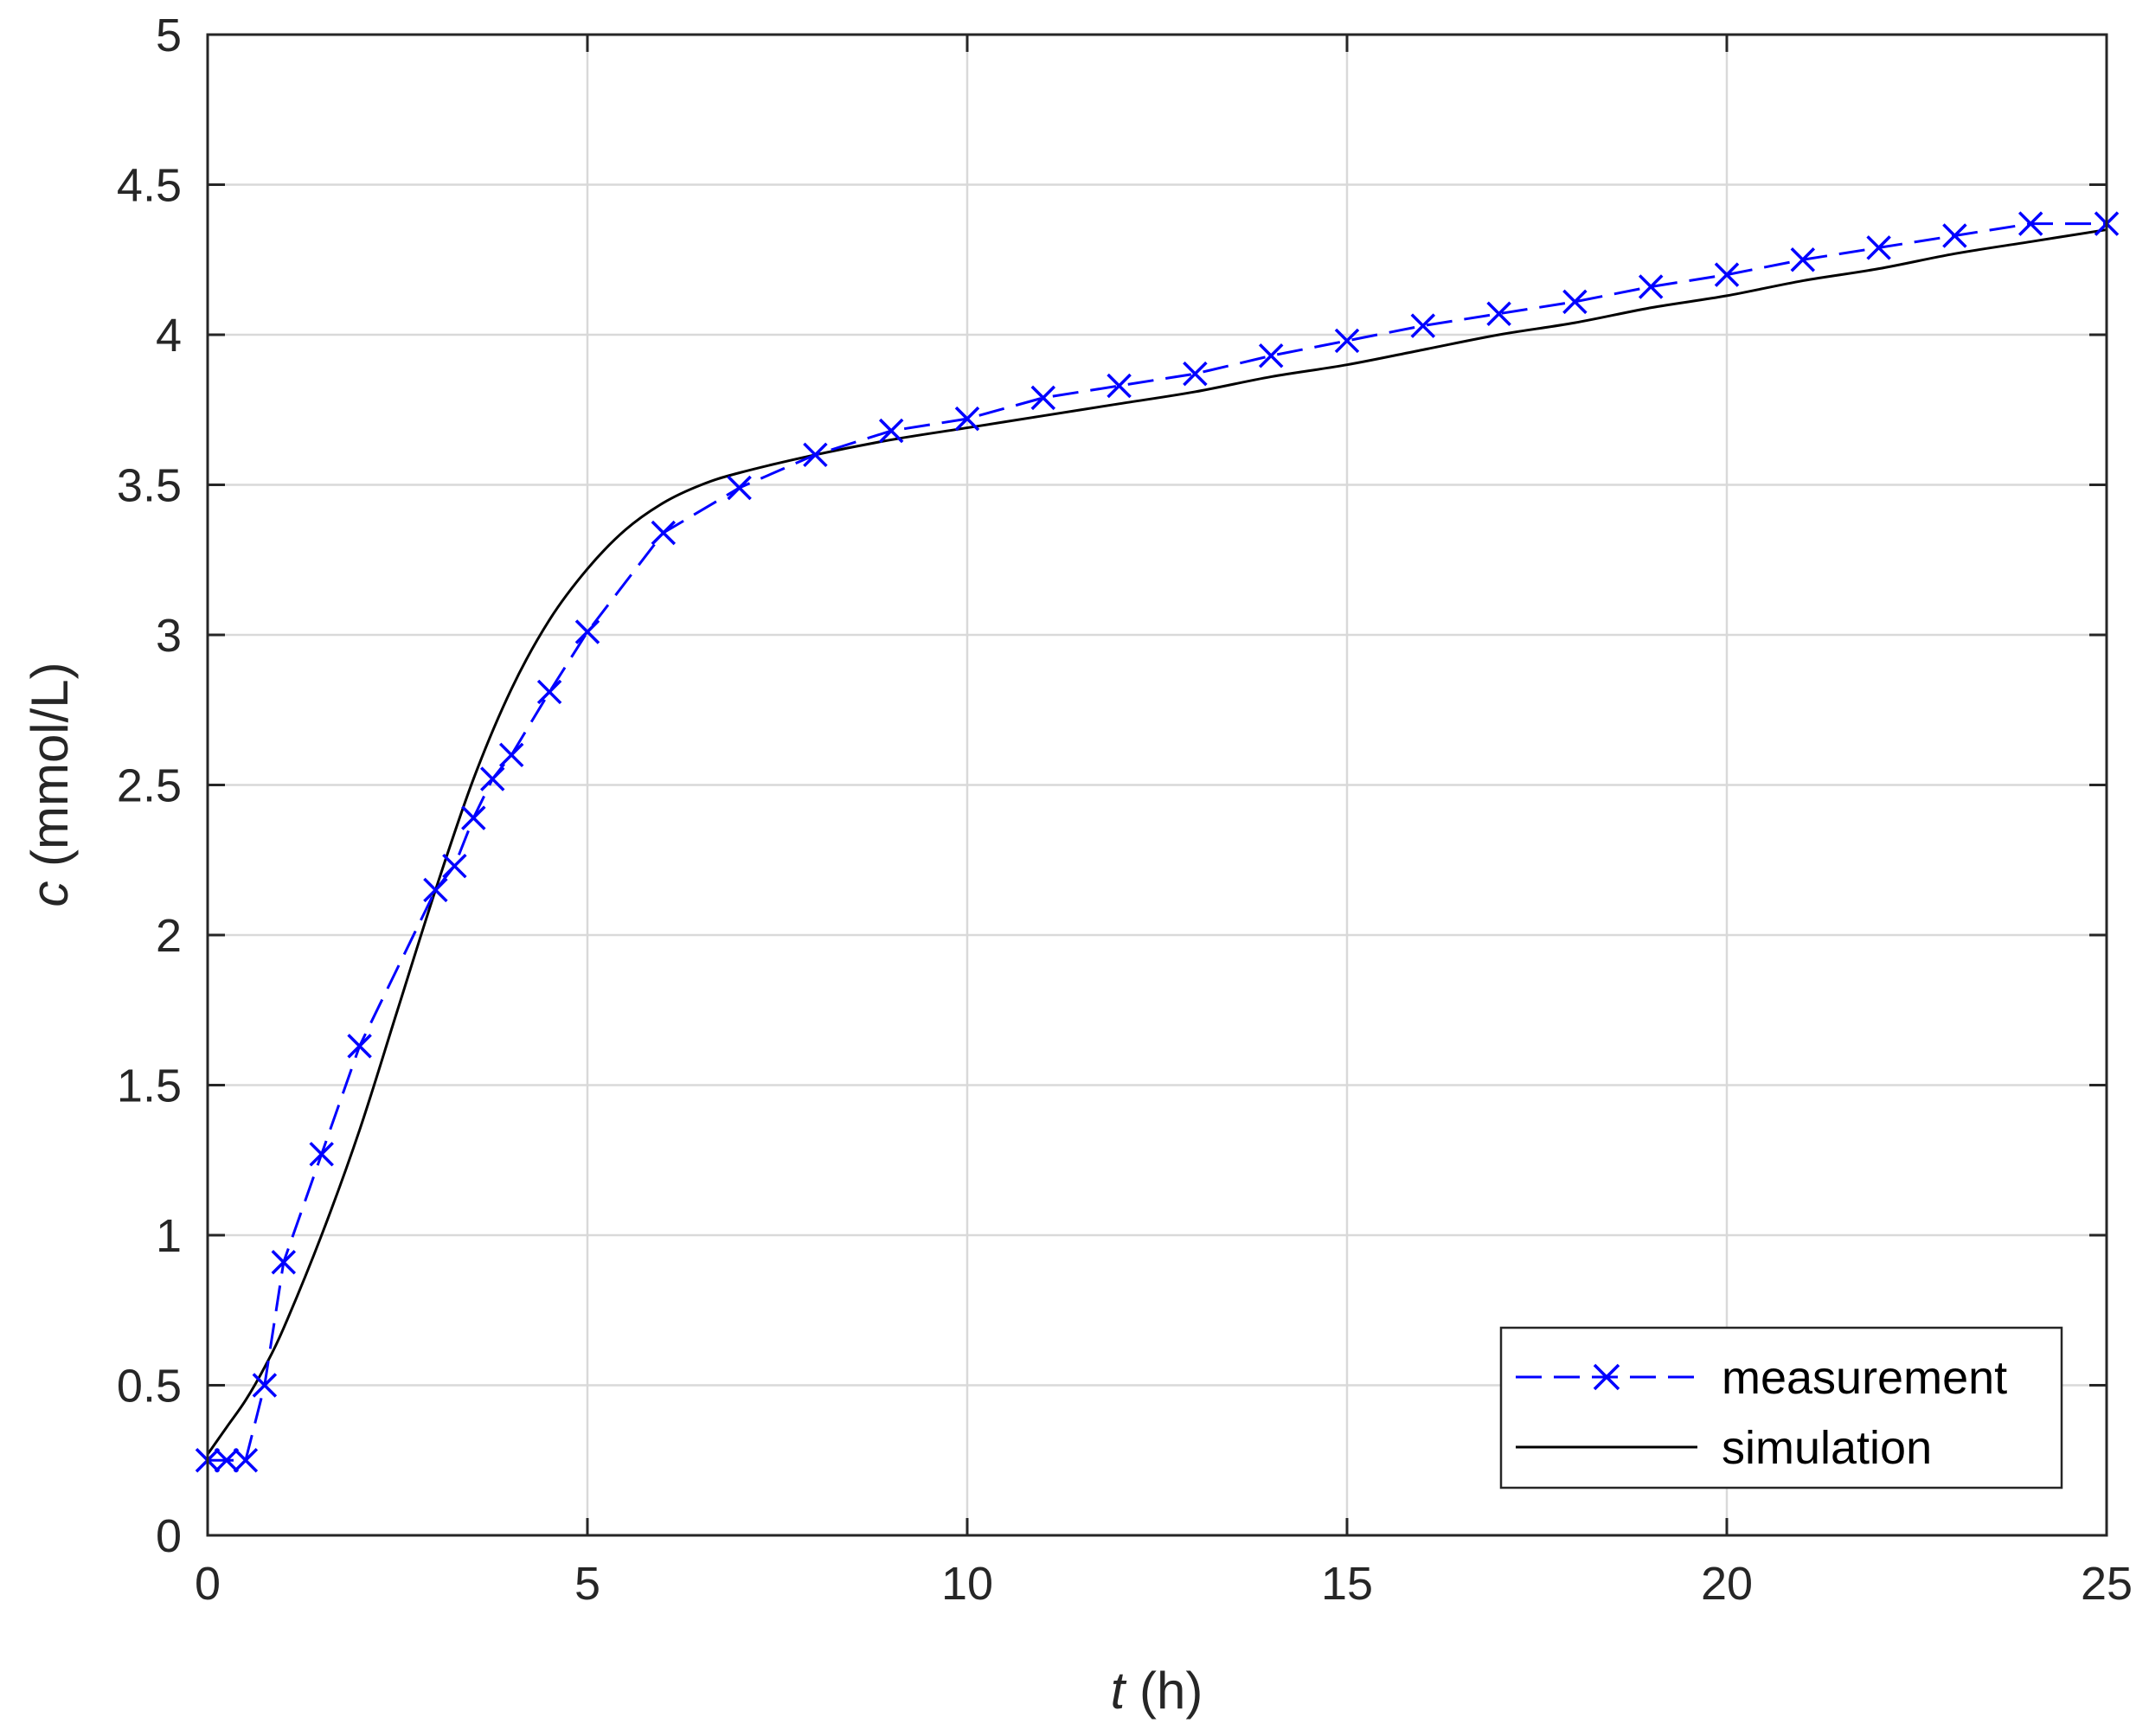 The width and height of the screenshot is (2149, 1736). What do you see at coordinates (967, 1584) in the screenshot?
I see `x-tick-label: 10` at bounding box center [967, 1584].